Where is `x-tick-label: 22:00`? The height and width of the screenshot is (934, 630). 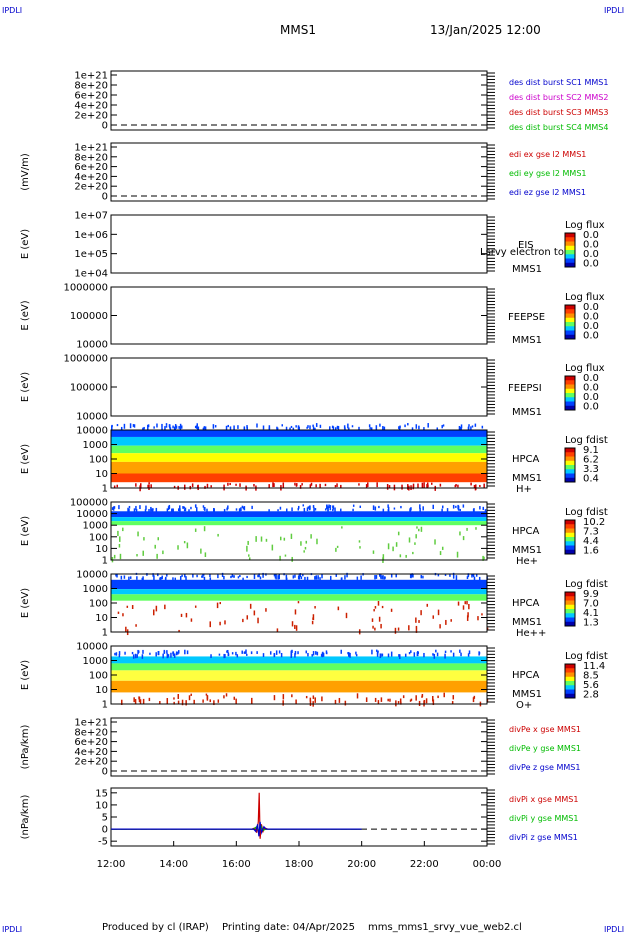 x-tick-label: 22:00 is located at coordinates (424, 864).